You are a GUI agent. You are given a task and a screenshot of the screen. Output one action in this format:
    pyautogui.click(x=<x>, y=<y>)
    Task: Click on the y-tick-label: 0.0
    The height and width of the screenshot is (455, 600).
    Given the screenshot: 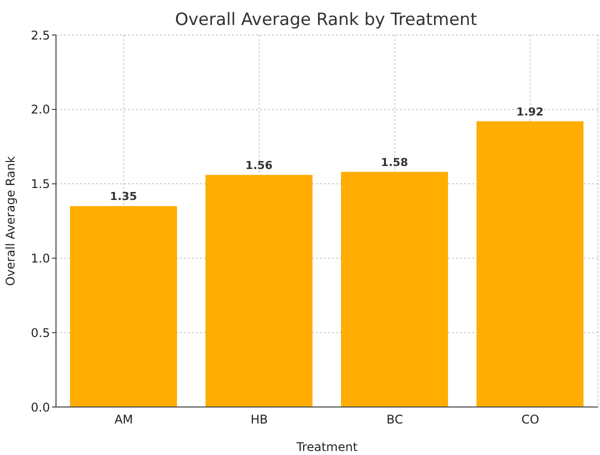 What is the action you would take?
    pyautogui.click(x=40, y=407)
    